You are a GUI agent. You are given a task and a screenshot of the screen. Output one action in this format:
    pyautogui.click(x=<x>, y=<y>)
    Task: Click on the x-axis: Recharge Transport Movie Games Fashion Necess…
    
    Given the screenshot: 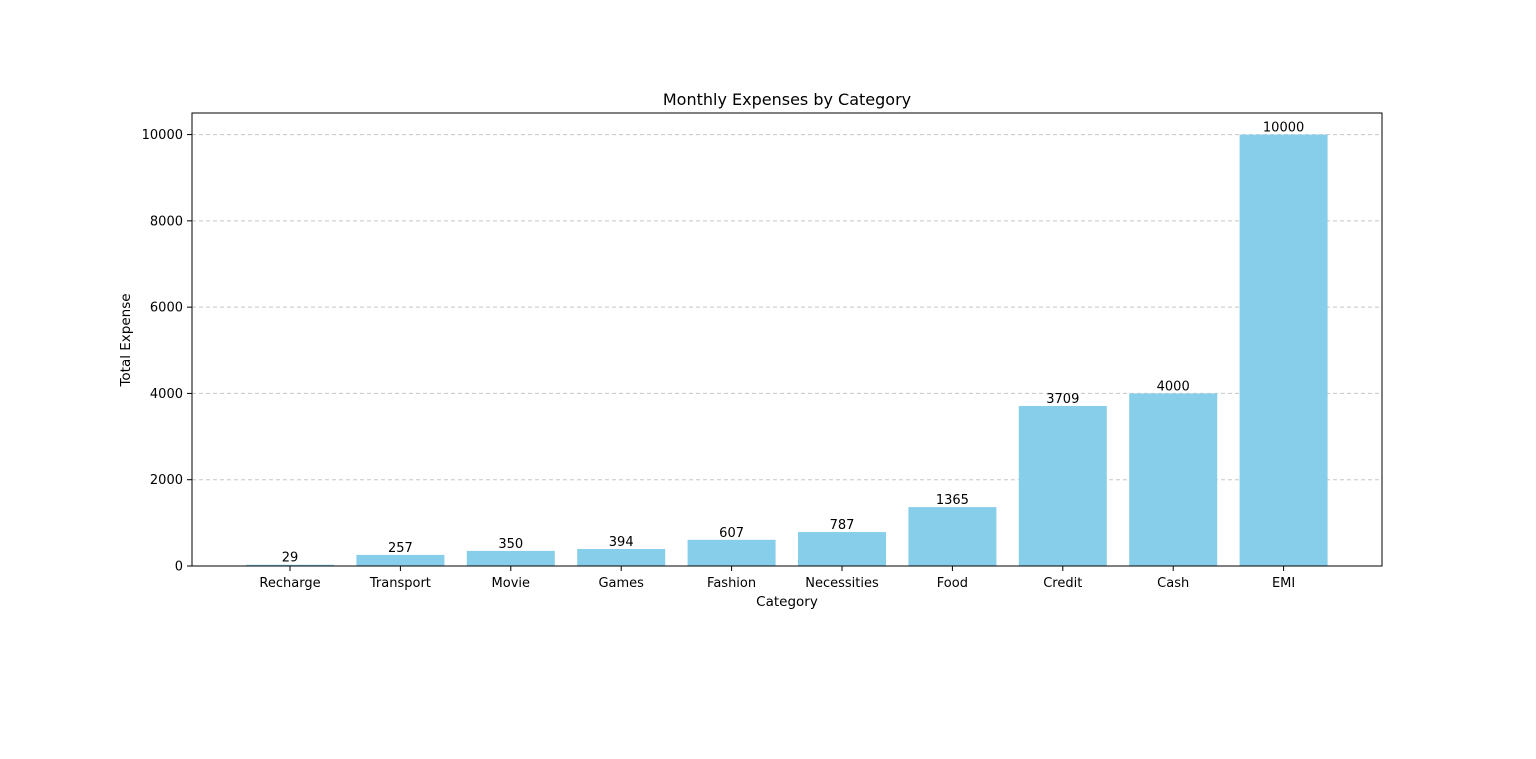 What is the action you would take?
    pyautogui.click(x=777, y=578)
    